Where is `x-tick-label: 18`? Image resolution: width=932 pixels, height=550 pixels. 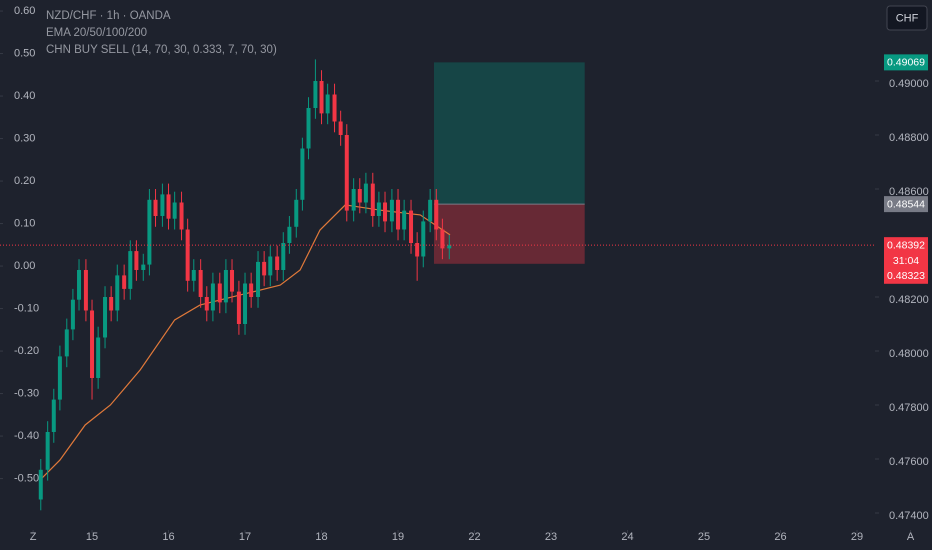
x-tick-label: 18 is located at coordinates (321, 537).